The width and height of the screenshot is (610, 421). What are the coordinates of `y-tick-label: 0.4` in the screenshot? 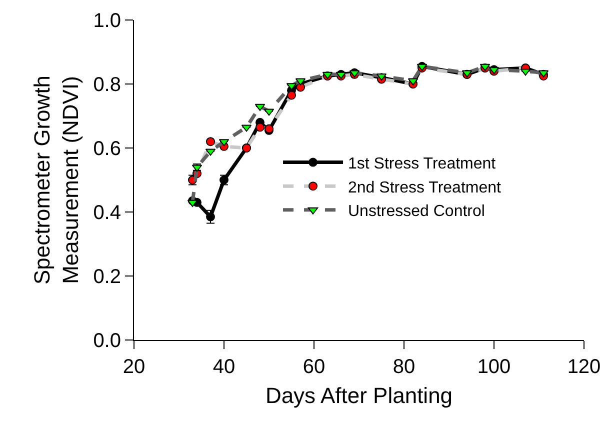 It's located at (107, 213).